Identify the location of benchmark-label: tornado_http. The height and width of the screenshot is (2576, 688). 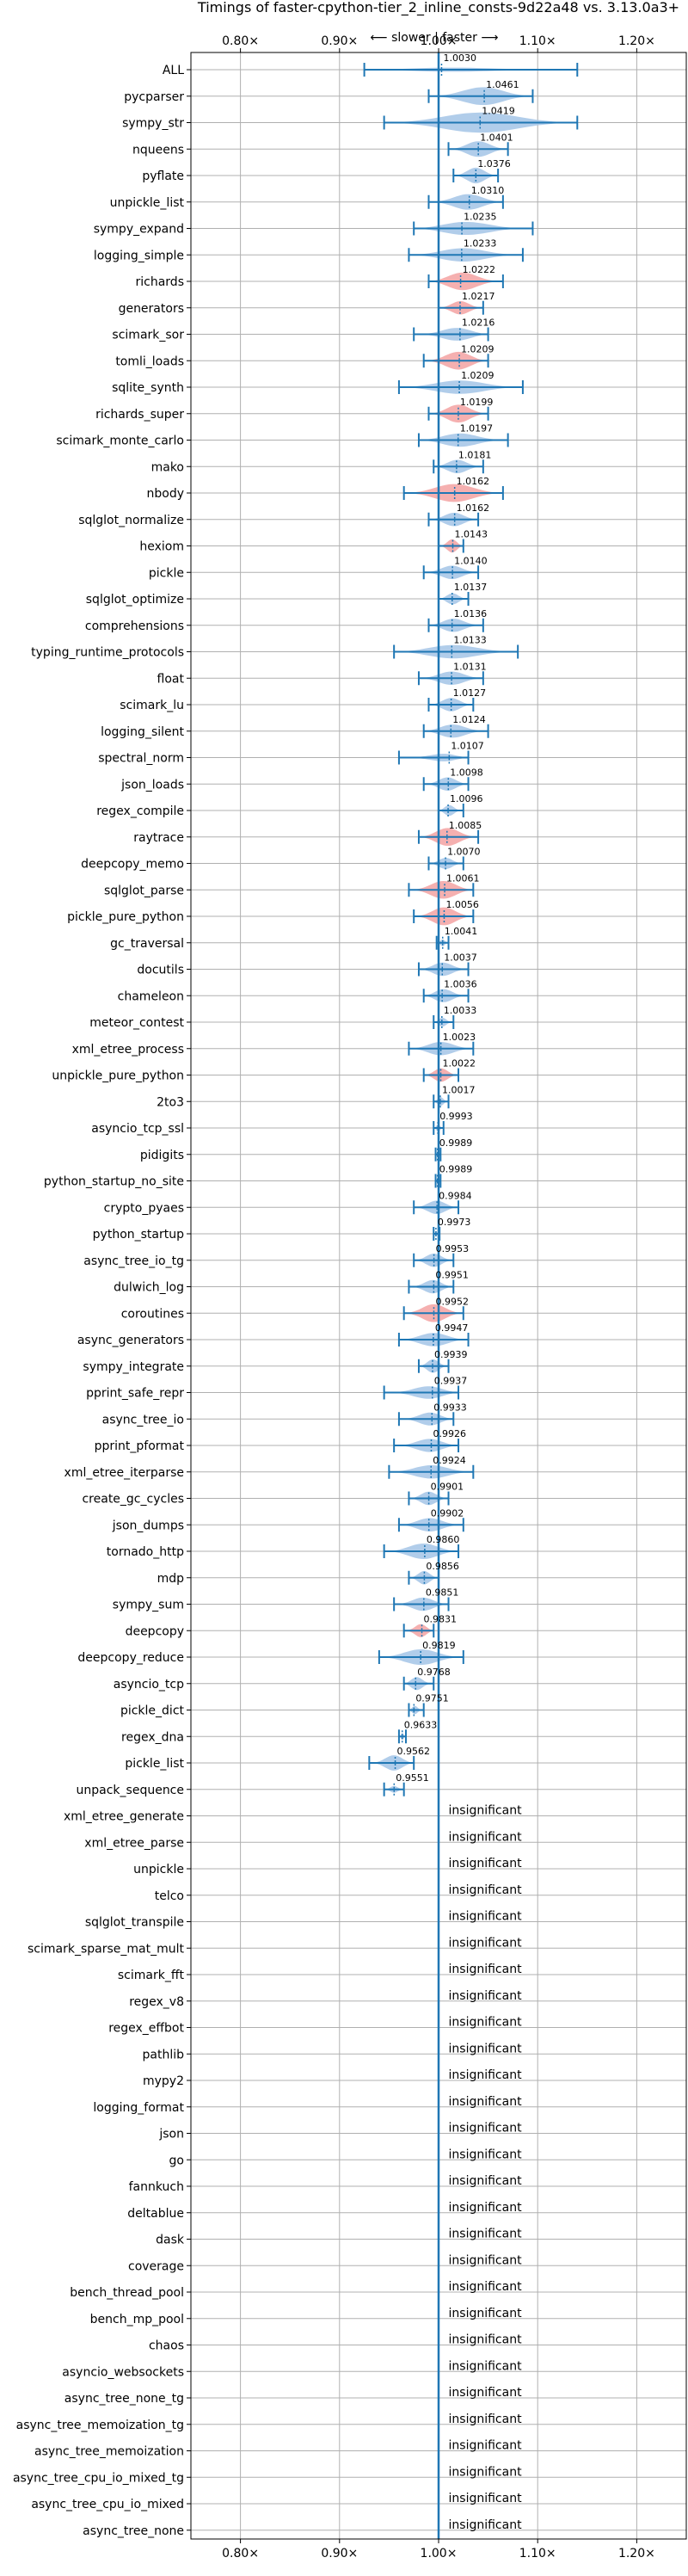
(145, 1552).